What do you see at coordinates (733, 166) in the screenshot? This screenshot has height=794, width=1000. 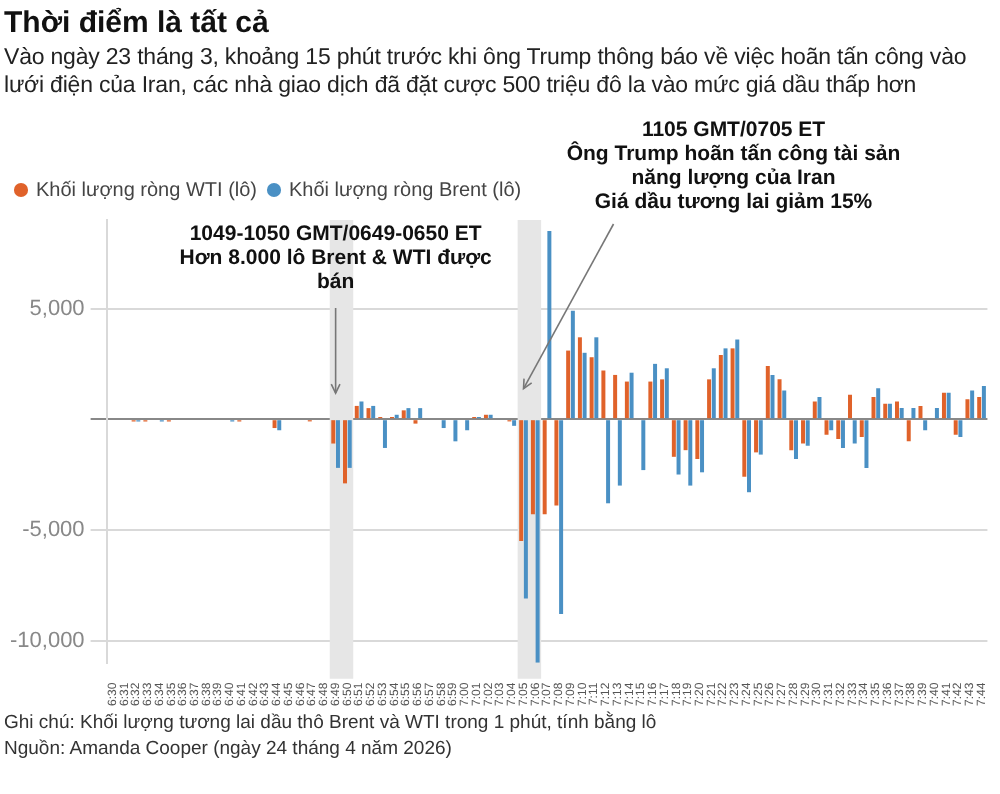 I see `annotation: 1105 GMT/0705 ET Ông Trump hoãn tấn công tài sản năng lượng của Iran Giá dầu tương lai giảm 15%` at bounding box center [733, 166].